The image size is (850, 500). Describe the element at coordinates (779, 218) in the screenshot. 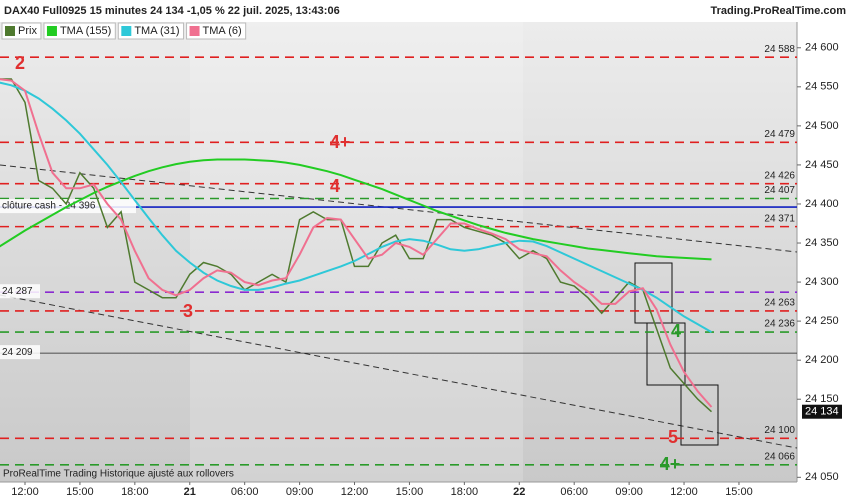

I see `level-label: 24 371` at that location.